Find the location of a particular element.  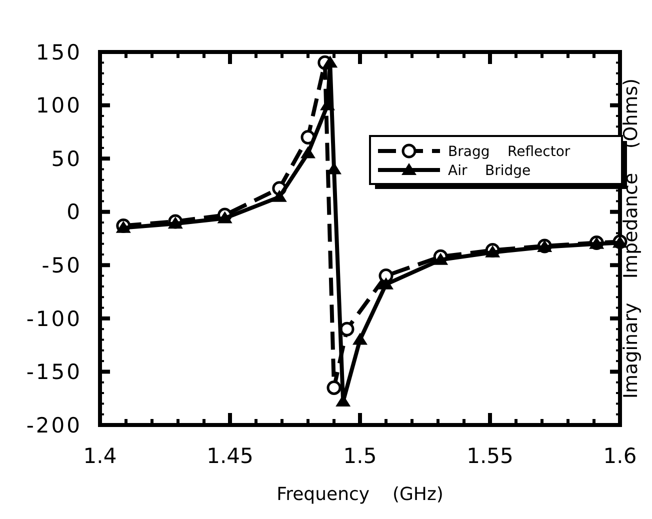

y-tick-label: -150 is located at coordinates (54, 372).